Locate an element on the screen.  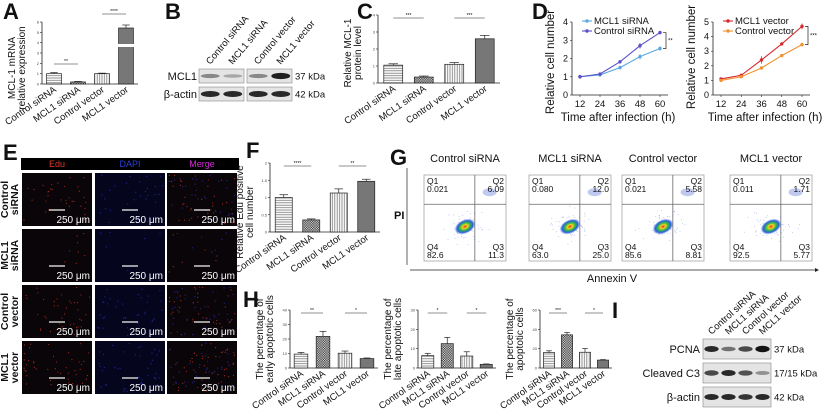
flow-plot-title: MCL1 siRNA is located at coordinates (570, 159).